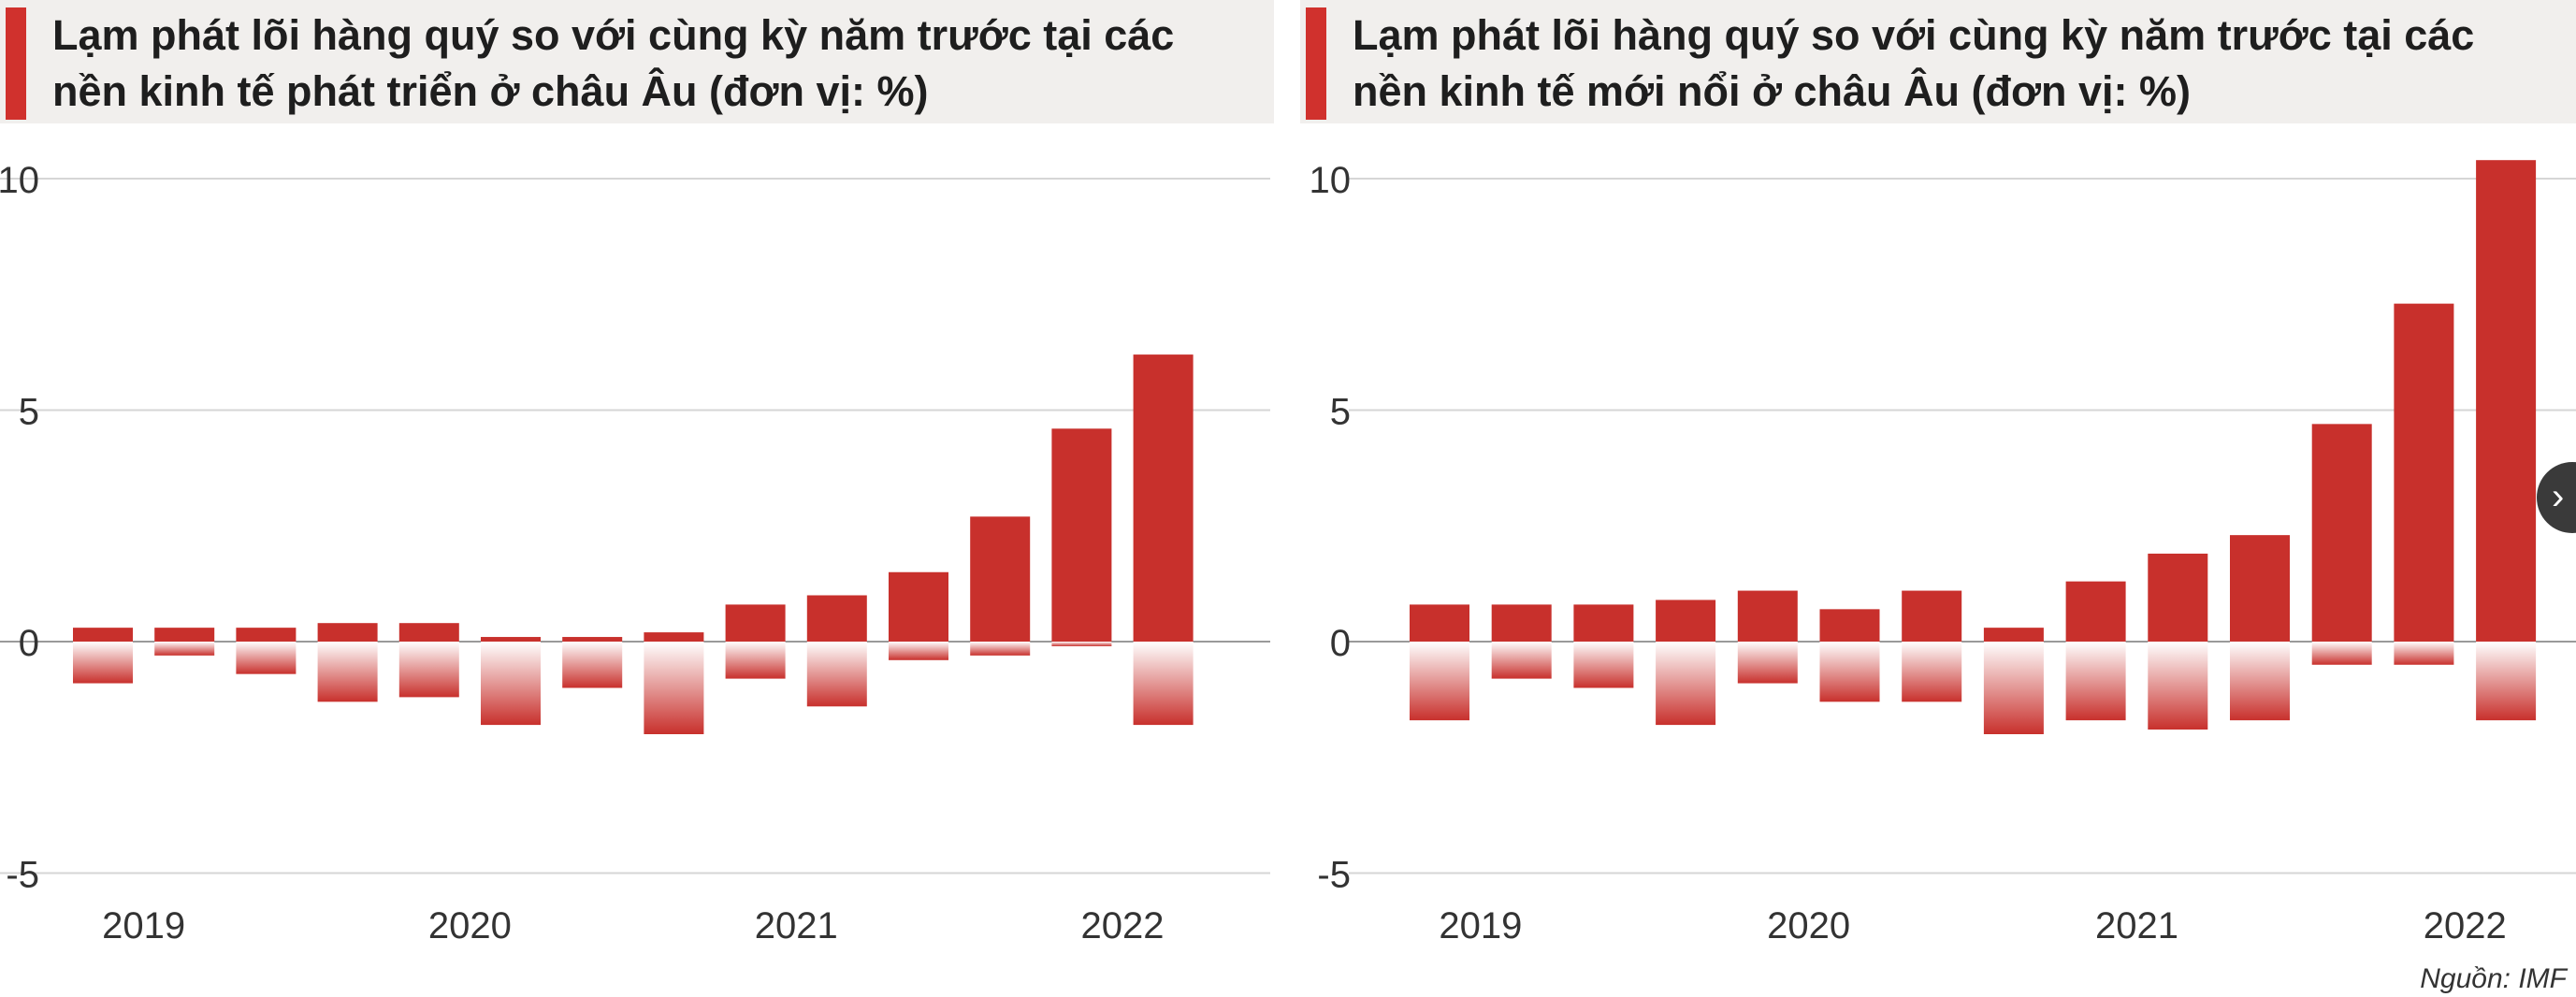 Image resolution: width=2576 pixels, height=997 pixels. Describe the element at coordinates (2558, 496) in the screenshot. I see `chevron-right-icon: ›` at that location.